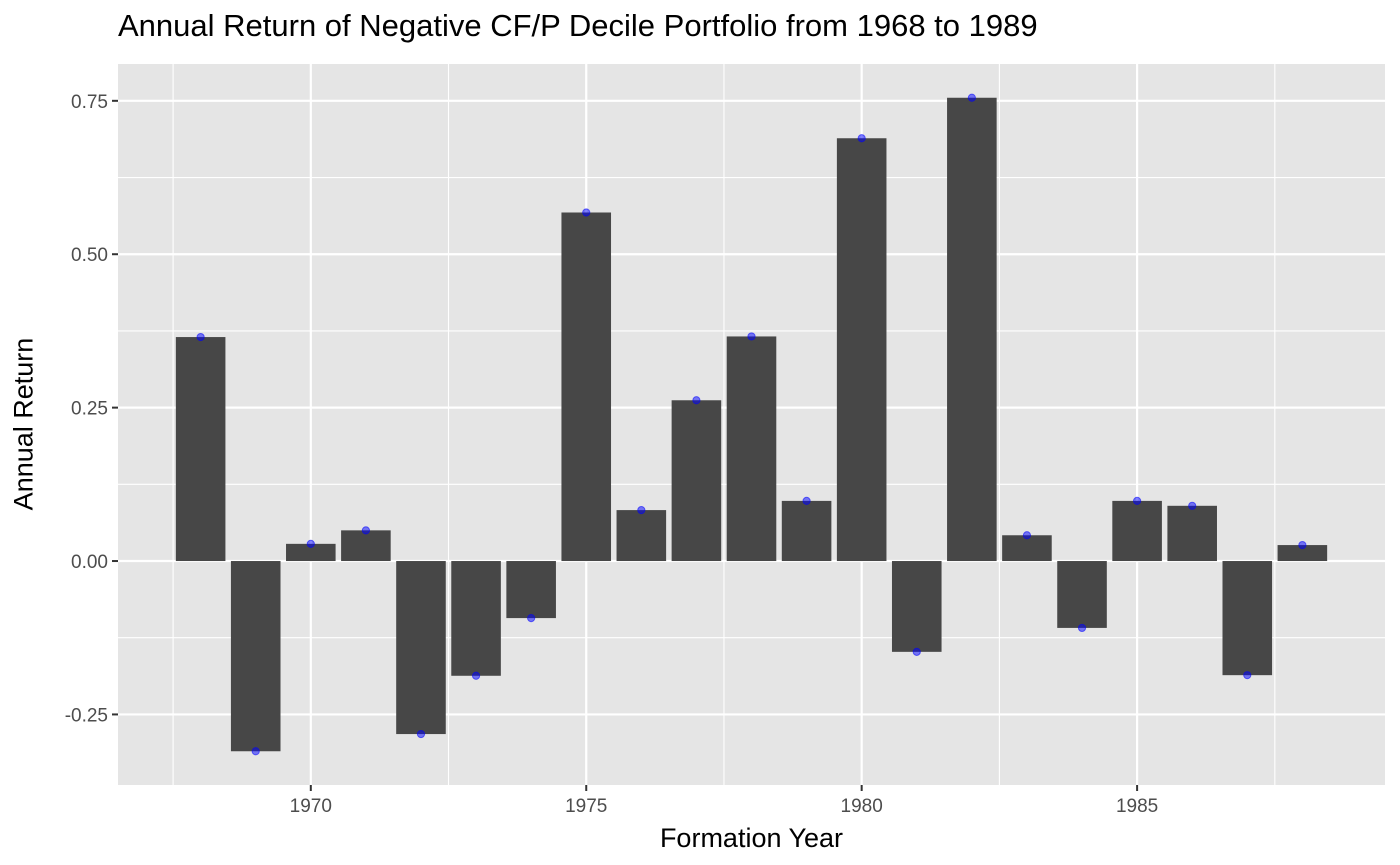 The height and width of the screenshot is (865, 1400). I want to click on x-tick-label: 1985, so click(1137, 806).